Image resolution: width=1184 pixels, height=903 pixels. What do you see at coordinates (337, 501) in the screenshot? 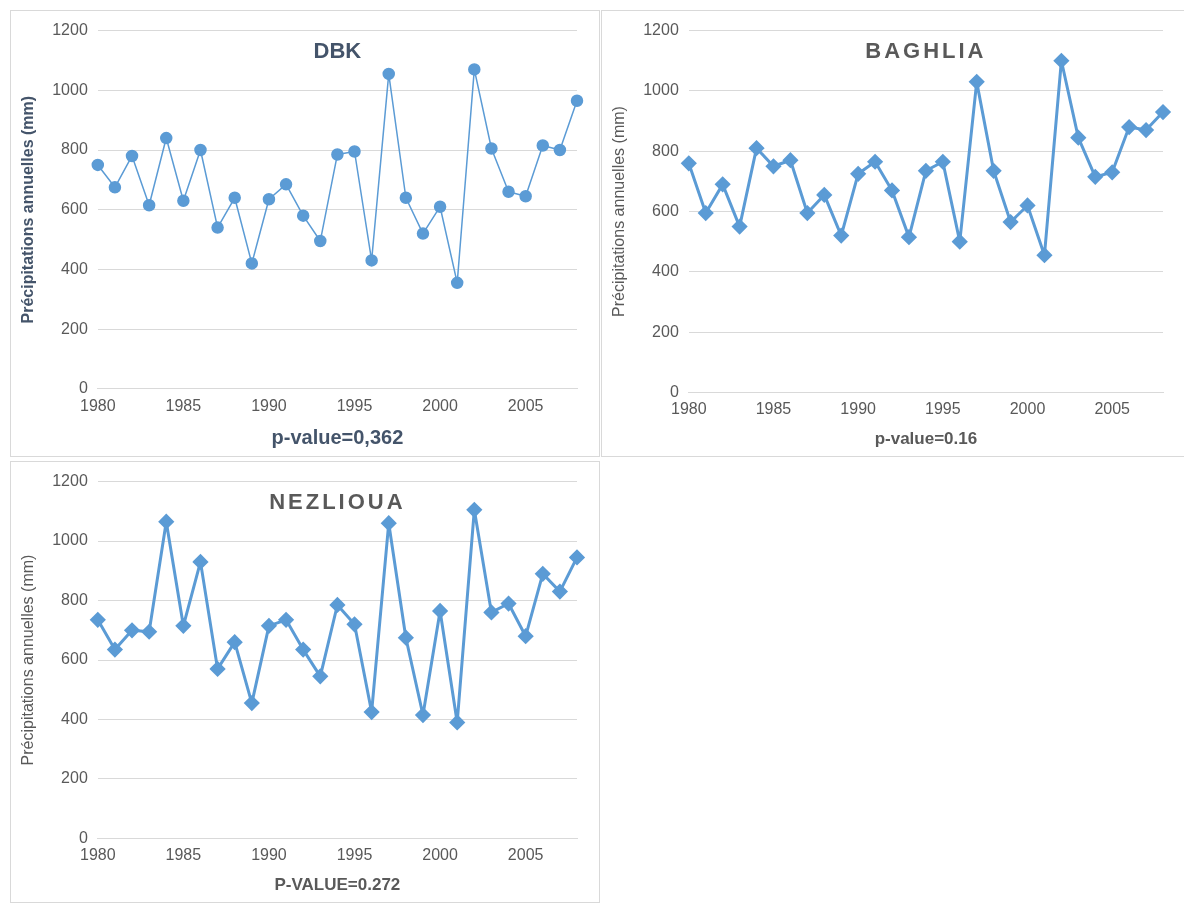
I see `chart-title: NEZLIOUA` at bounding box center [337, 501].